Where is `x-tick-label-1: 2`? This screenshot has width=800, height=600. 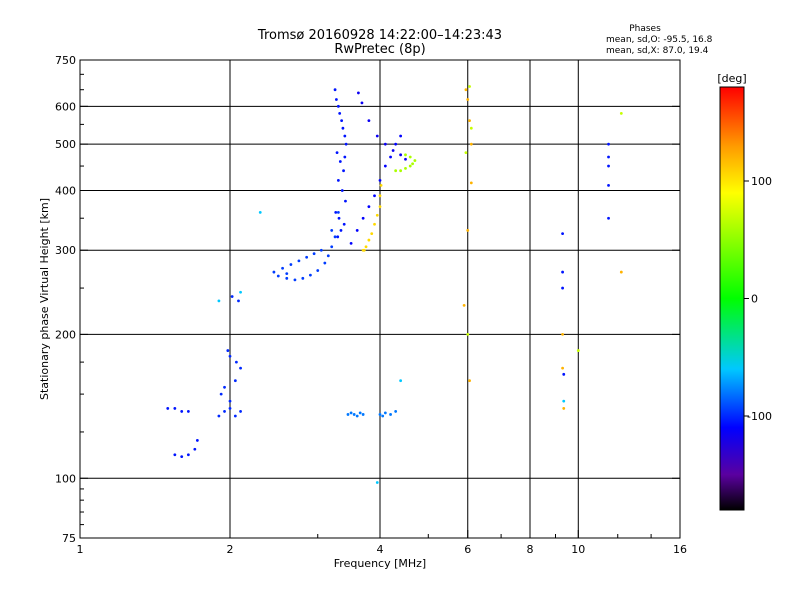 x-tick-label-1: 2 is located at coordinates (230, 549).